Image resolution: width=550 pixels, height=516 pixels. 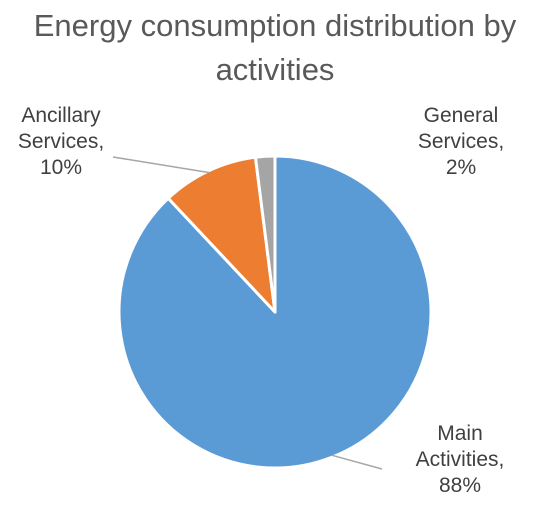 I want to click on chart-title-line-1: Energy consumption distribution by, so click(x=275, y=25).